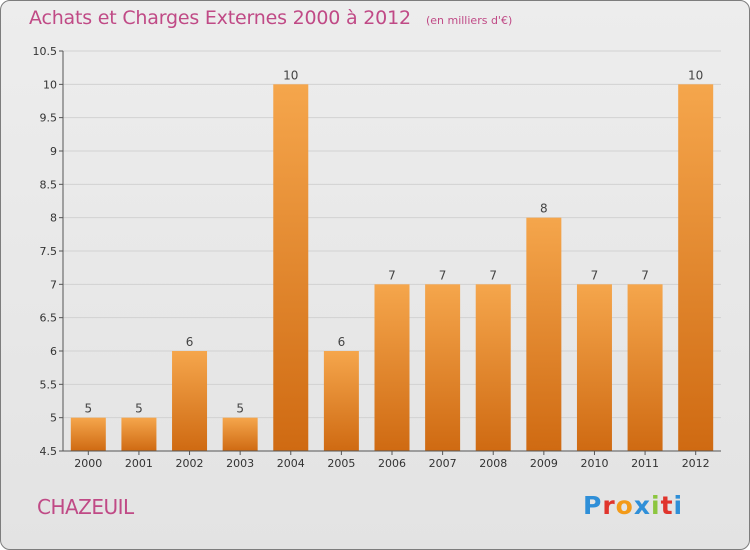 The image size is (750, 550). Describe the element at coordinates (593, 505) in the screenshot. I see `logo-letter: P` at that location.